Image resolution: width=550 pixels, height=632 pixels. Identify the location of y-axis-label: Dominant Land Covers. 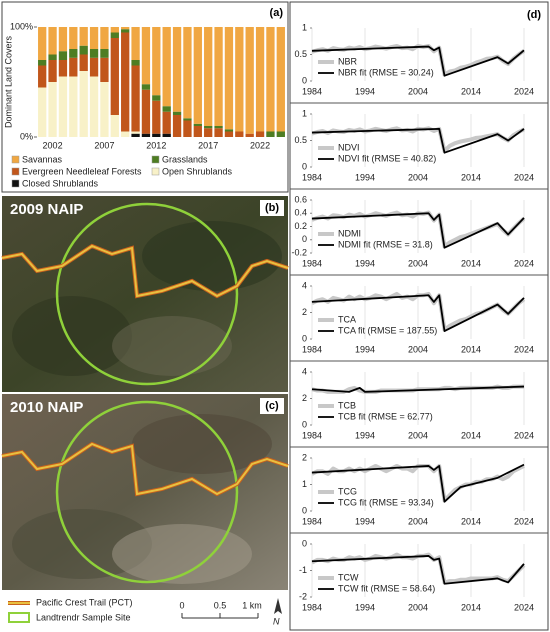
(8, 81).